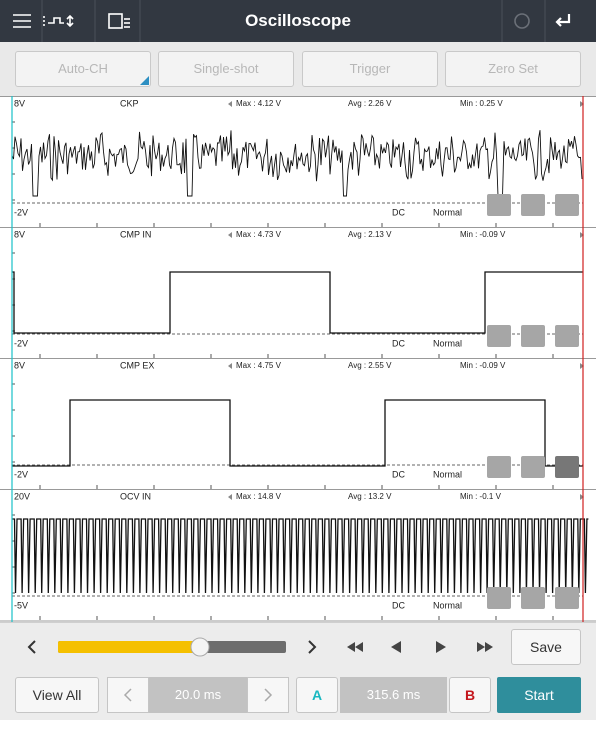 The height and width of the screenshot is (729, 596). I want to click on prev-arrow, so click(31, 647).